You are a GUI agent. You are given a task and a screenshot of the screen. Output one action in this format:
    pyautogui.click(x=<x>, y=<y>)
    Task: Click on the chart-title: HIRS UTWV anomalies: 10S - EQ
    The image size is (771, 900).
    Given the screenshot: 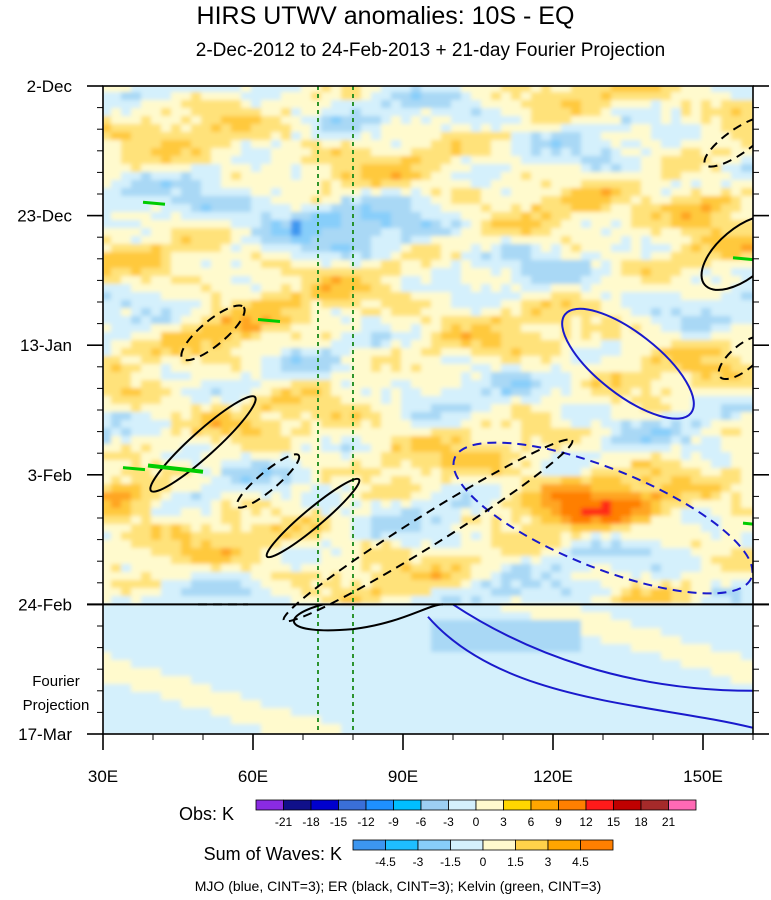 What is the action you would take?
    pyautogui.click(x=385, y=16)
    